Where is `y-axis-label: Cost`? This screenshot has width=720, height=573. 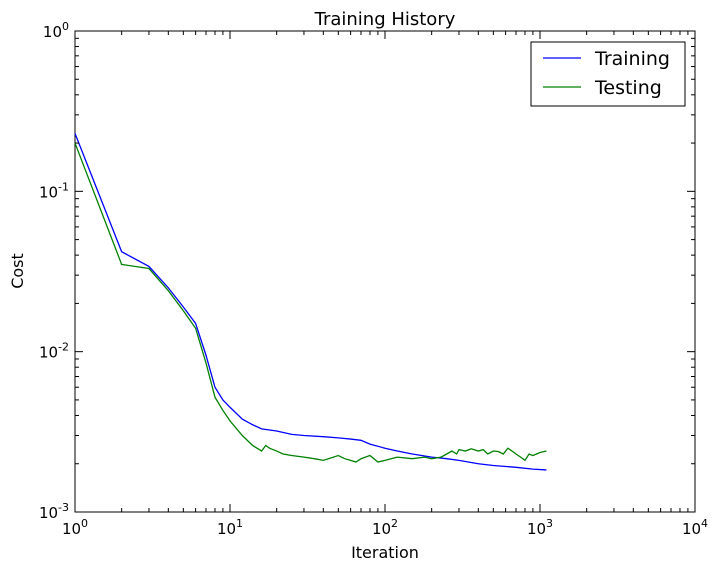 y-axis-label: Cost is located at coordinates (17, 271).